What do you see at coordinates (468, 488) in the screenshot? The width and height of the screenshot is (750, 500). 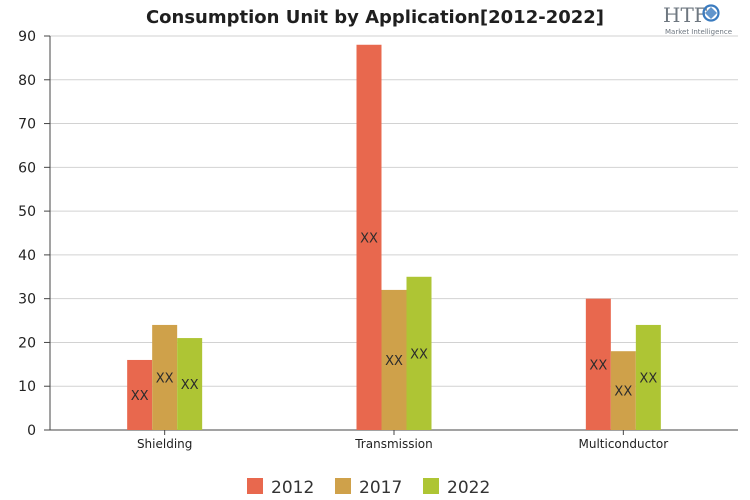 I see `legend-label: 2022` at bounding box center [468, 488].